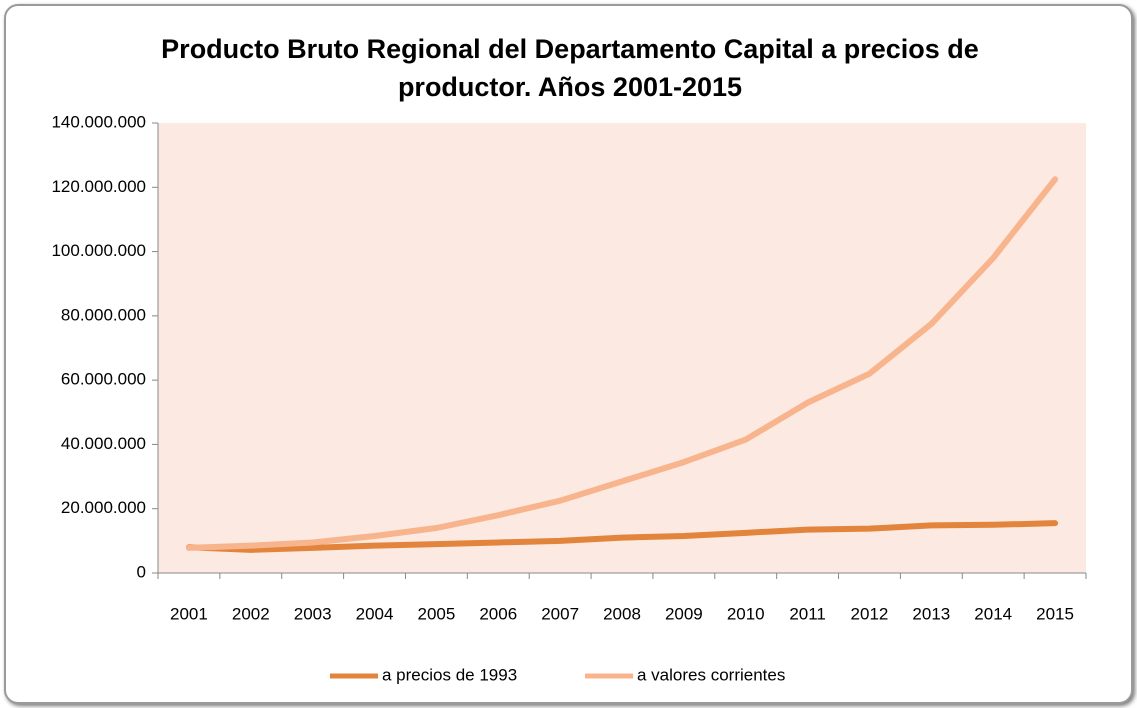 This screenshot has height=708, width=1137. I want to click on x-tick-label: 2008, so click(622, 613).